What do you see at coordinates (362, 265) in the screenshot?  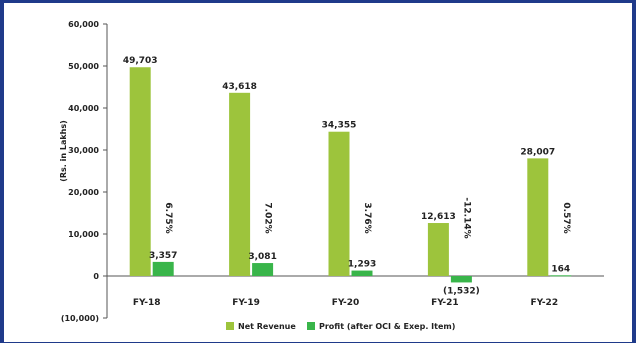 I see `data-label-profit: 1,293` at bounding box center [362, 265].